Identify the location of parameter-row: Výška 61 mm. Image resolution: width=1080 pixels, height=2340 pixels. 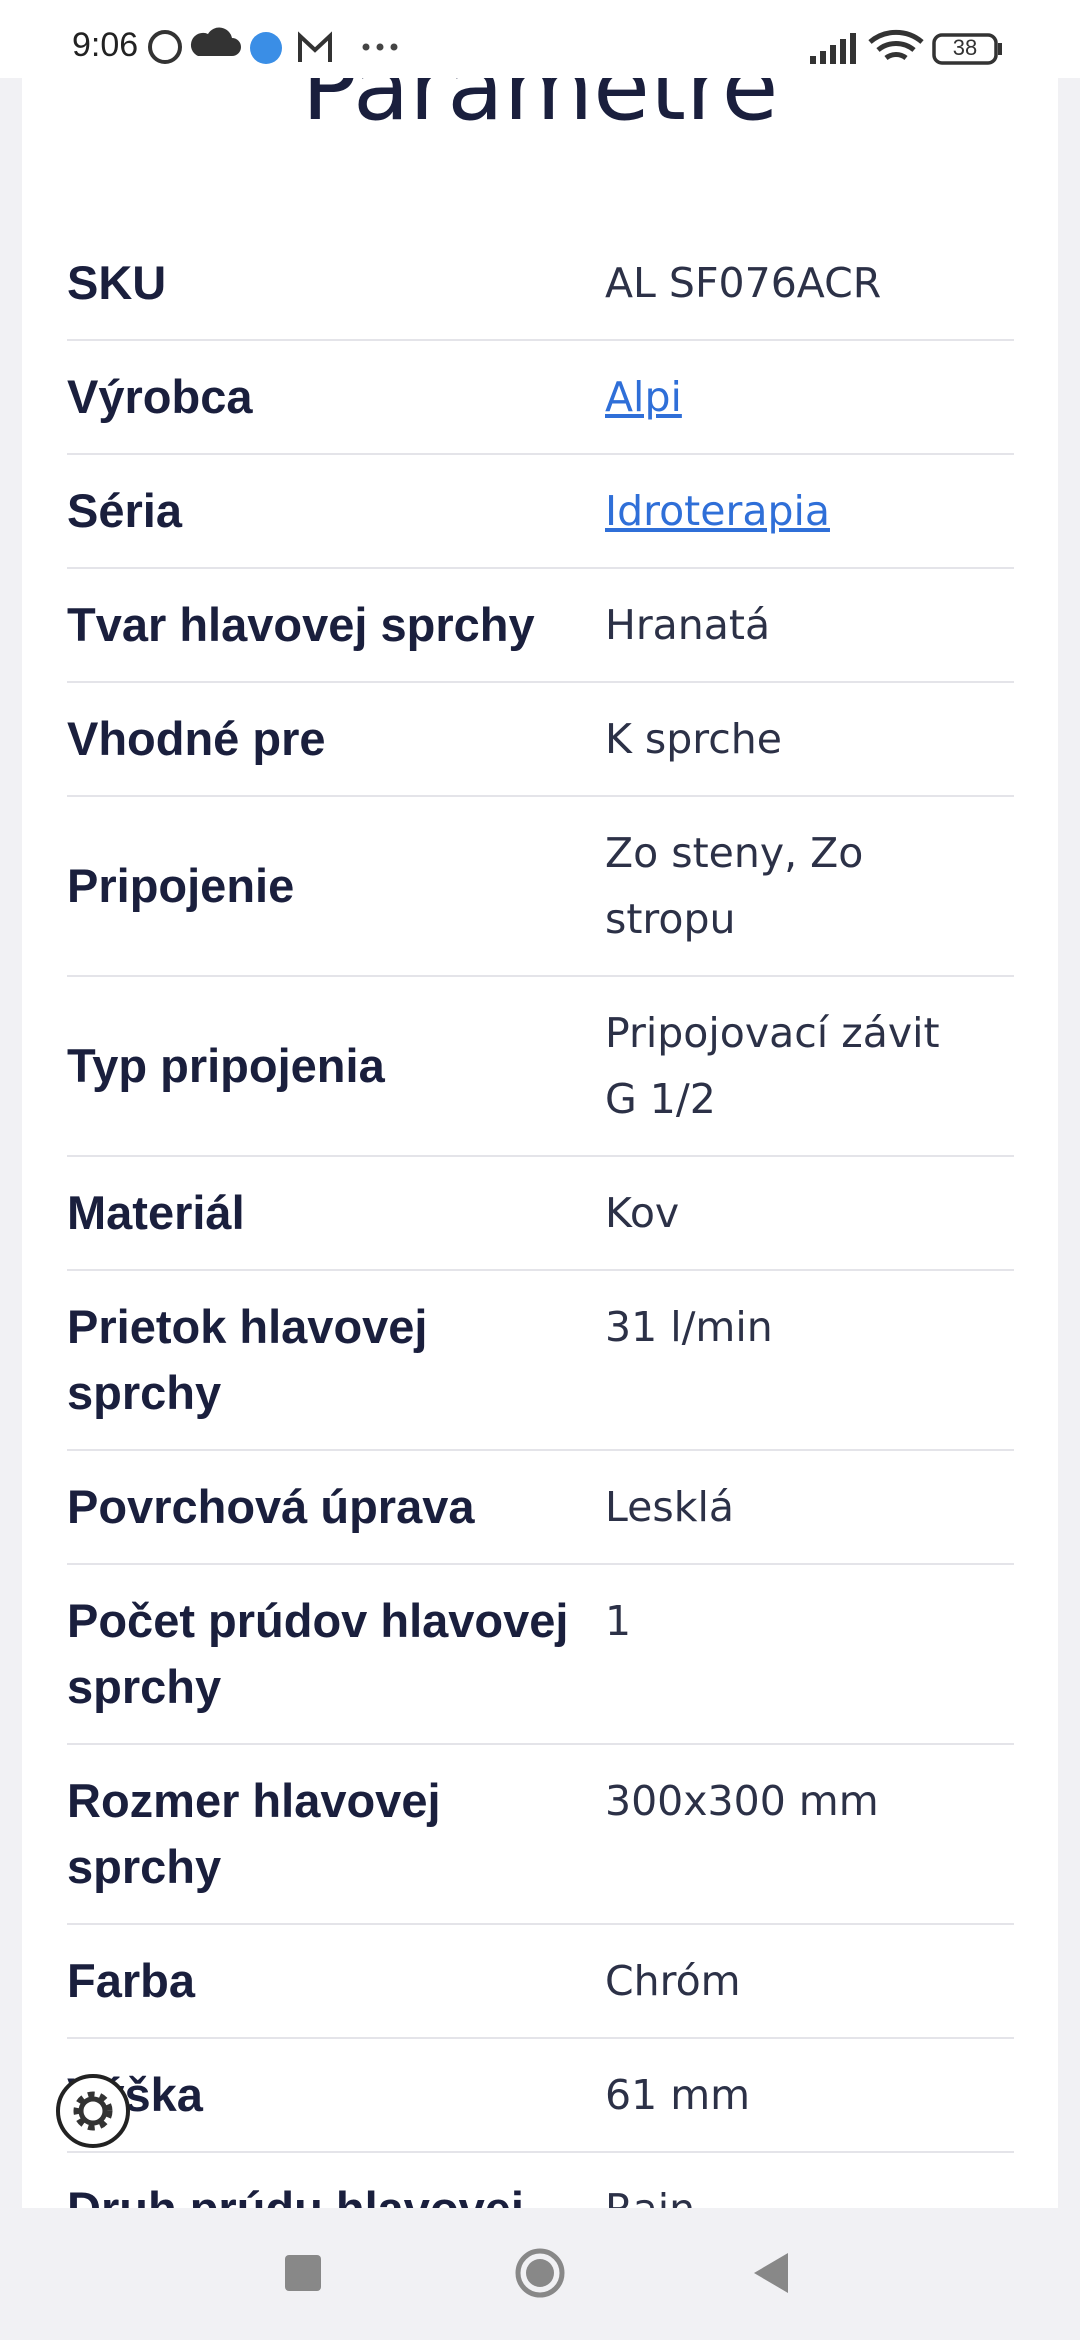
(540, 2095).